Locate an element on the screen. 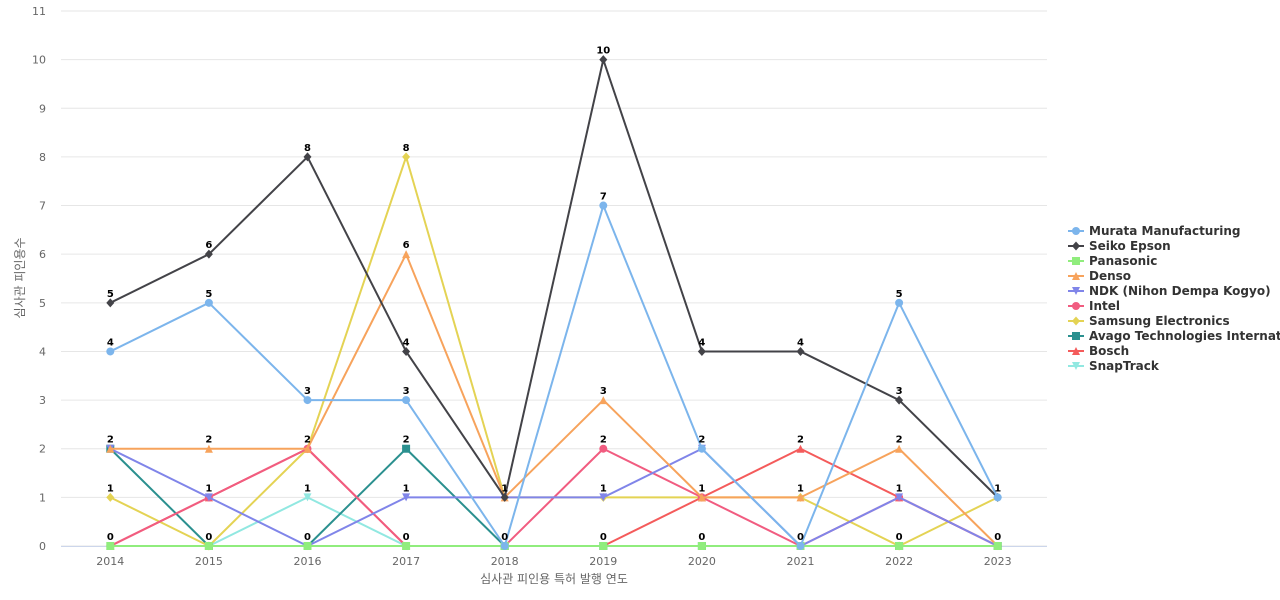  data-label: 4 is located at coordinates (406, 342).